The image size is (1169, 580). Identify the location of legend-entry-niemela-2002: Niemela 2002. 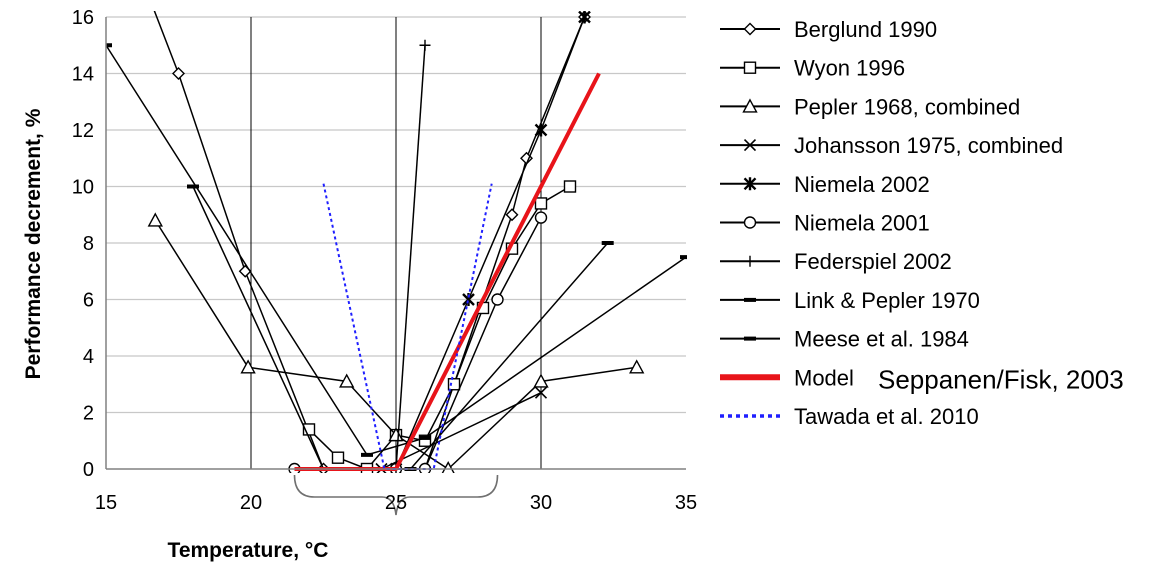
(825, 184).